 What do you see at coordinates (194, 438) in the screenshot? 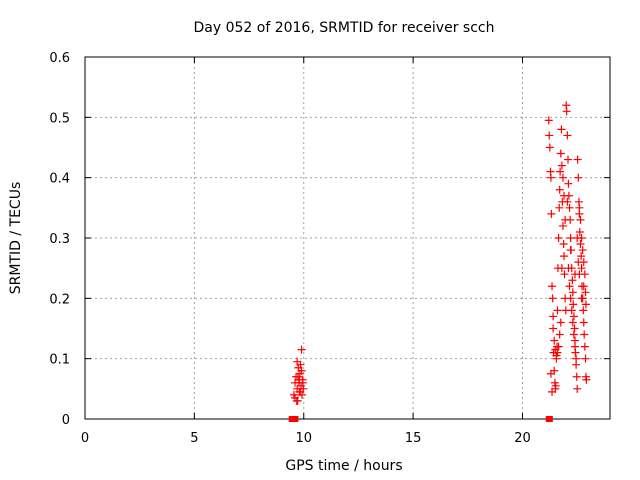
I see `x-tick-label: 5` at bounding box center [194, 438].